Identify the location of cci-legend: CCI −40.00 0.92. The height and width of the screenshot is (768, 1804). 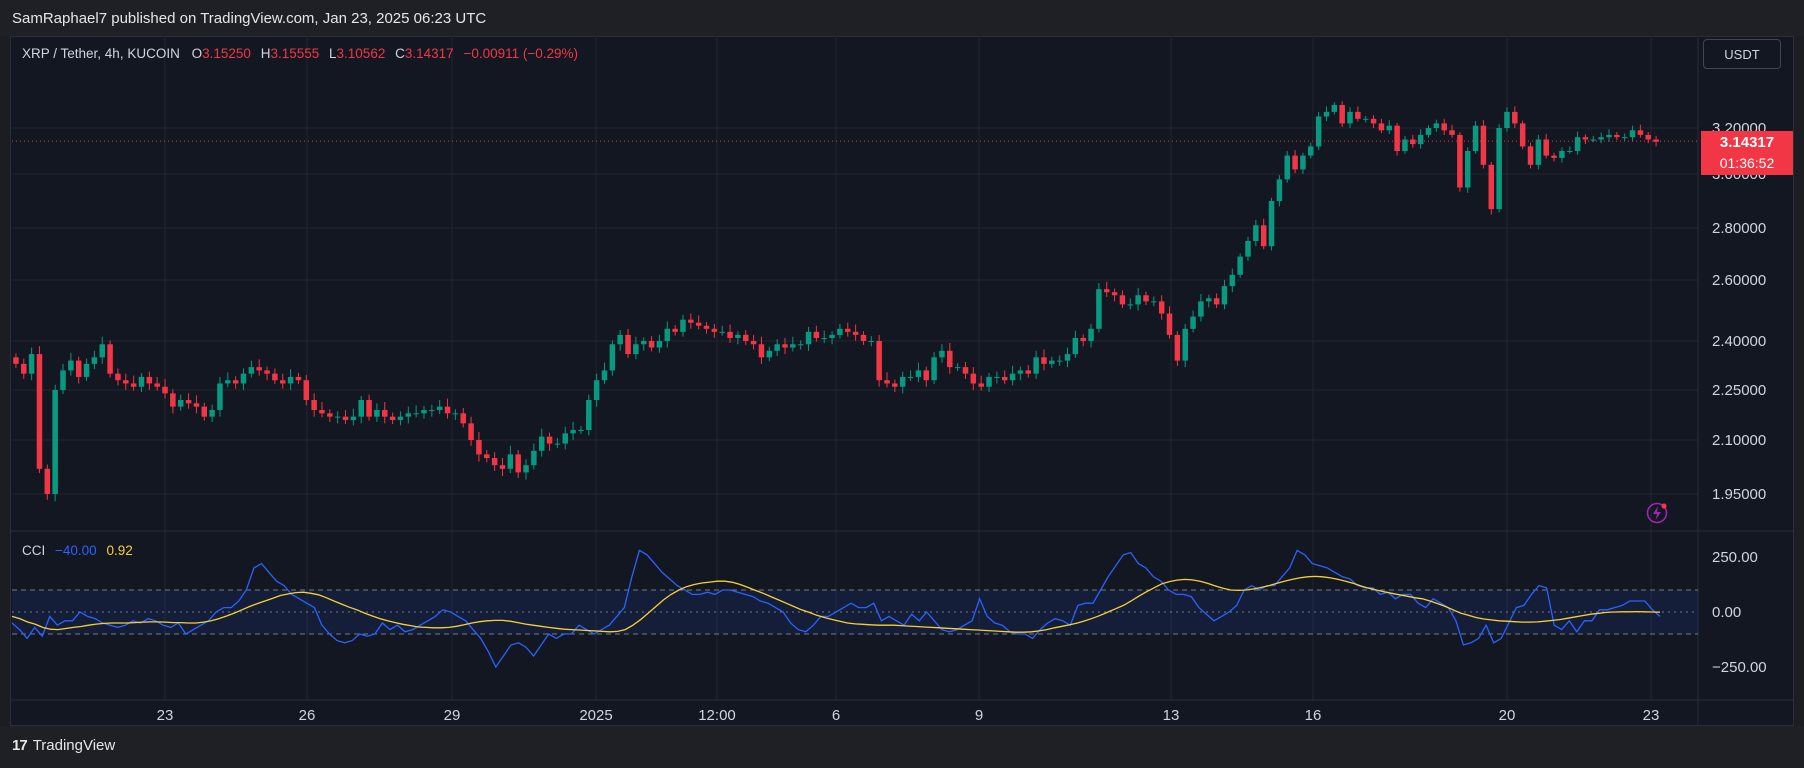
(77, 550).